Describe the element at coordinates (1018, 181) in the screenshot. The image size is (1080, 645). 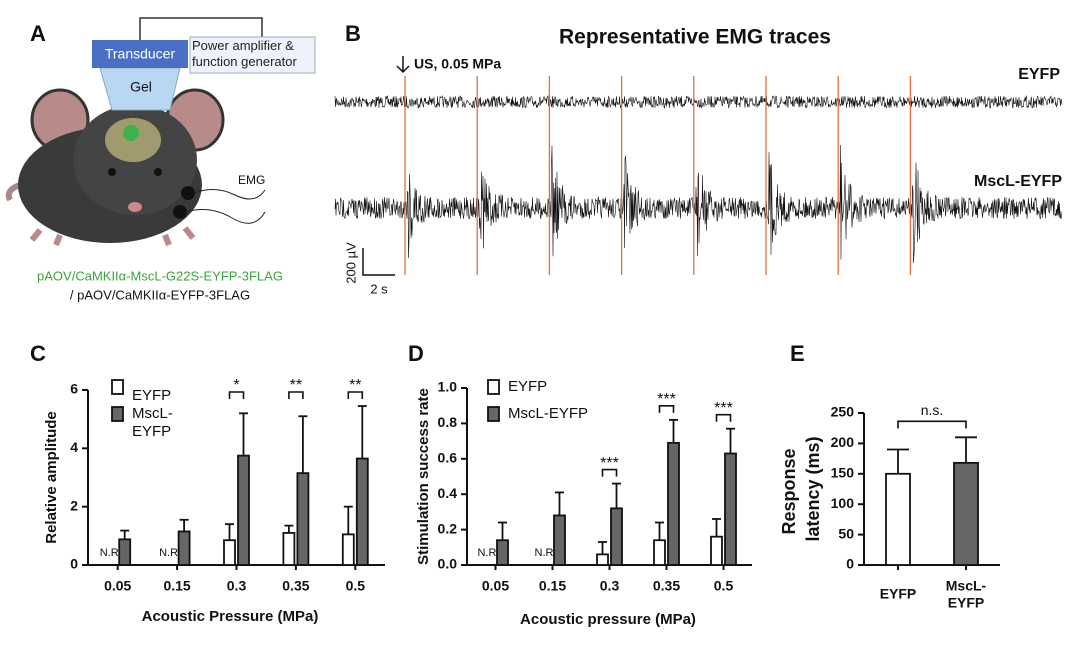
I see `trace-label: MscL-EYFP` at that location.